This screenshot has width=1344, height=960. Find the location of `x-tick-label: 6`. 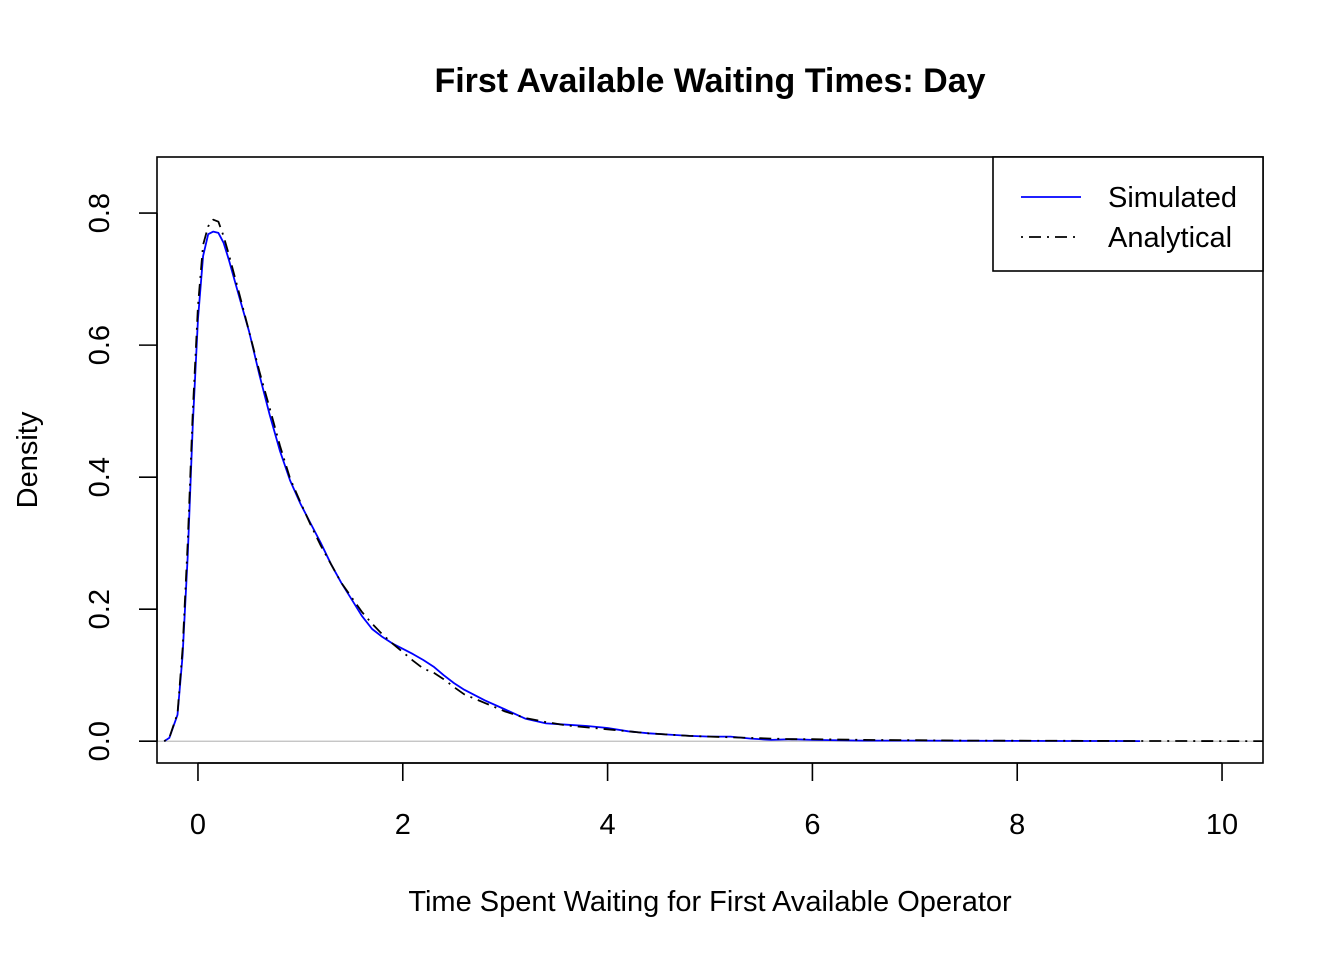

x-tick-label: 6 is located at coordinates (812, 825).